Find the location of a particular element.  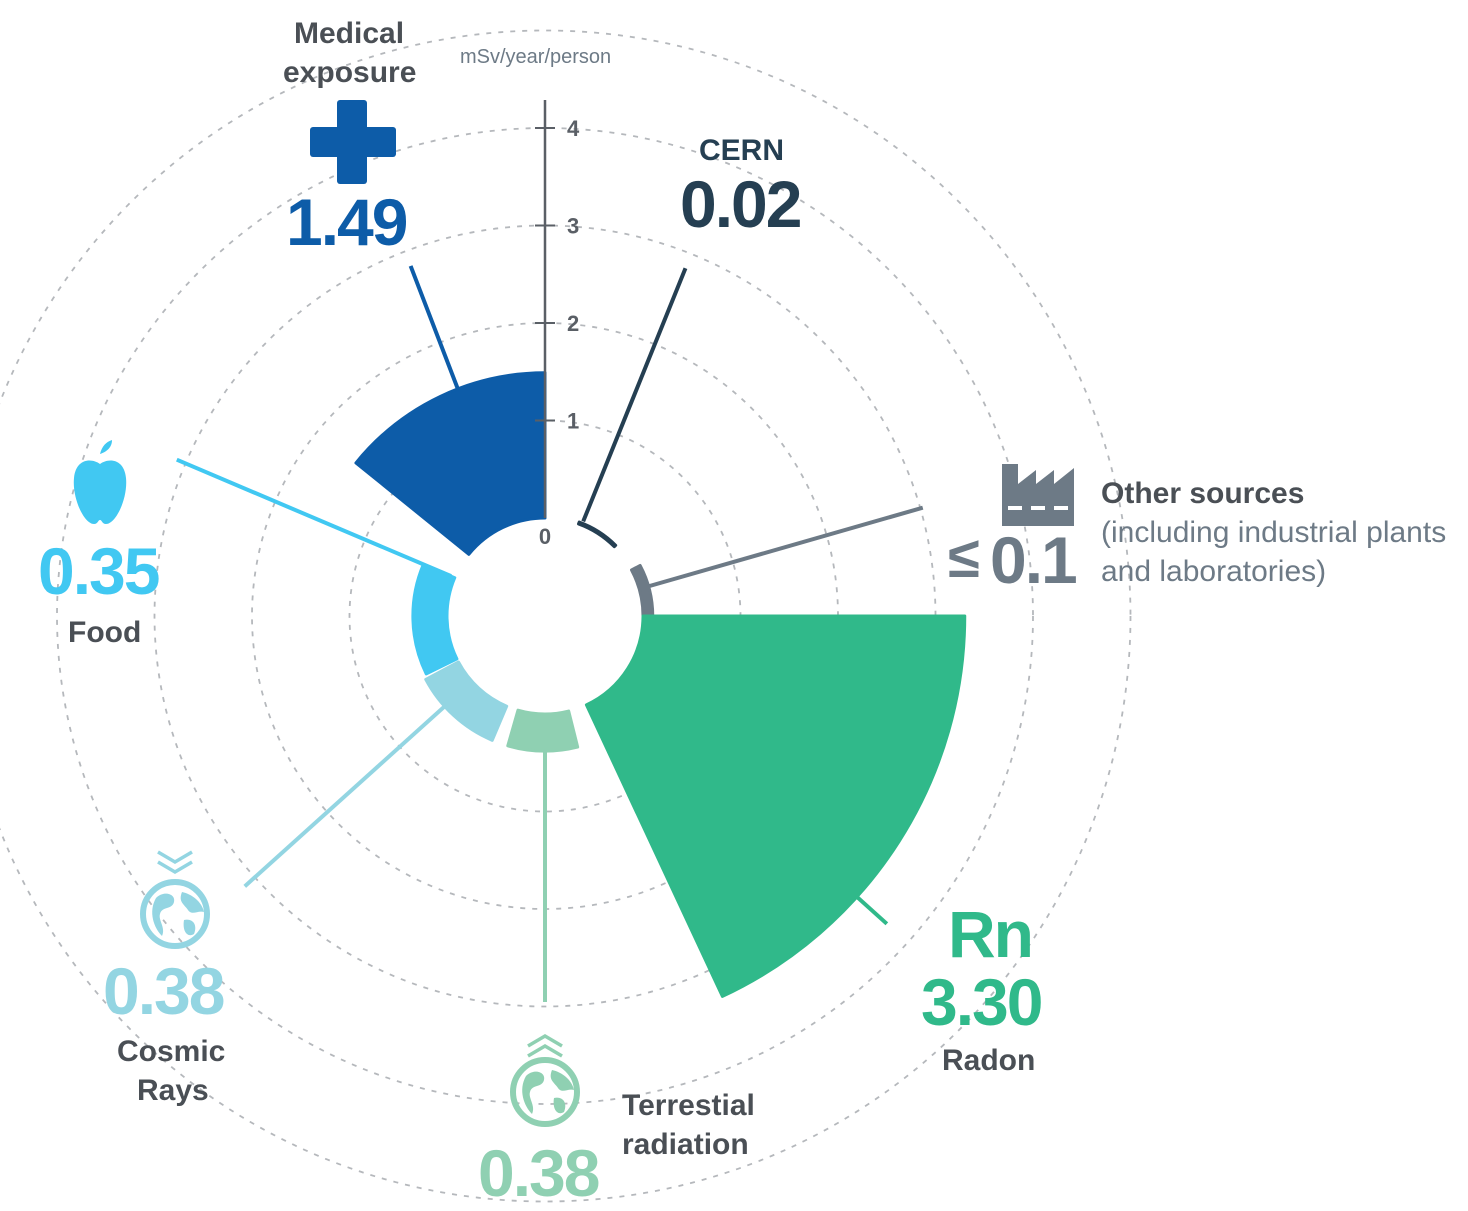

other-wedge is located at coordinates (642, 590).